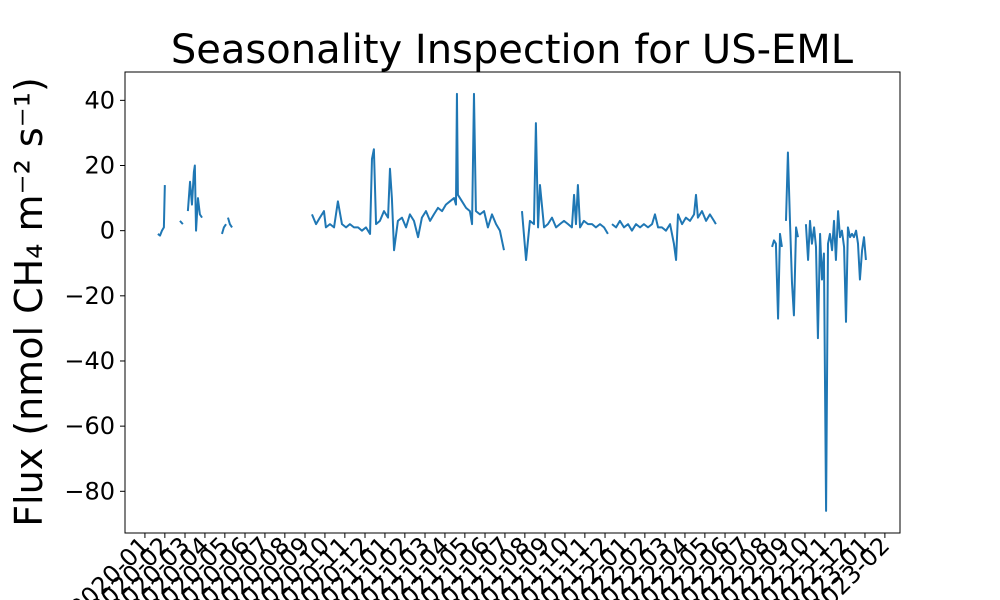 The height and width of the screenshot is (600, 1000). I want to click on y-axis-label: Flux (nmol CH₄ m⁻² s⁻¹), so click(29, 302).